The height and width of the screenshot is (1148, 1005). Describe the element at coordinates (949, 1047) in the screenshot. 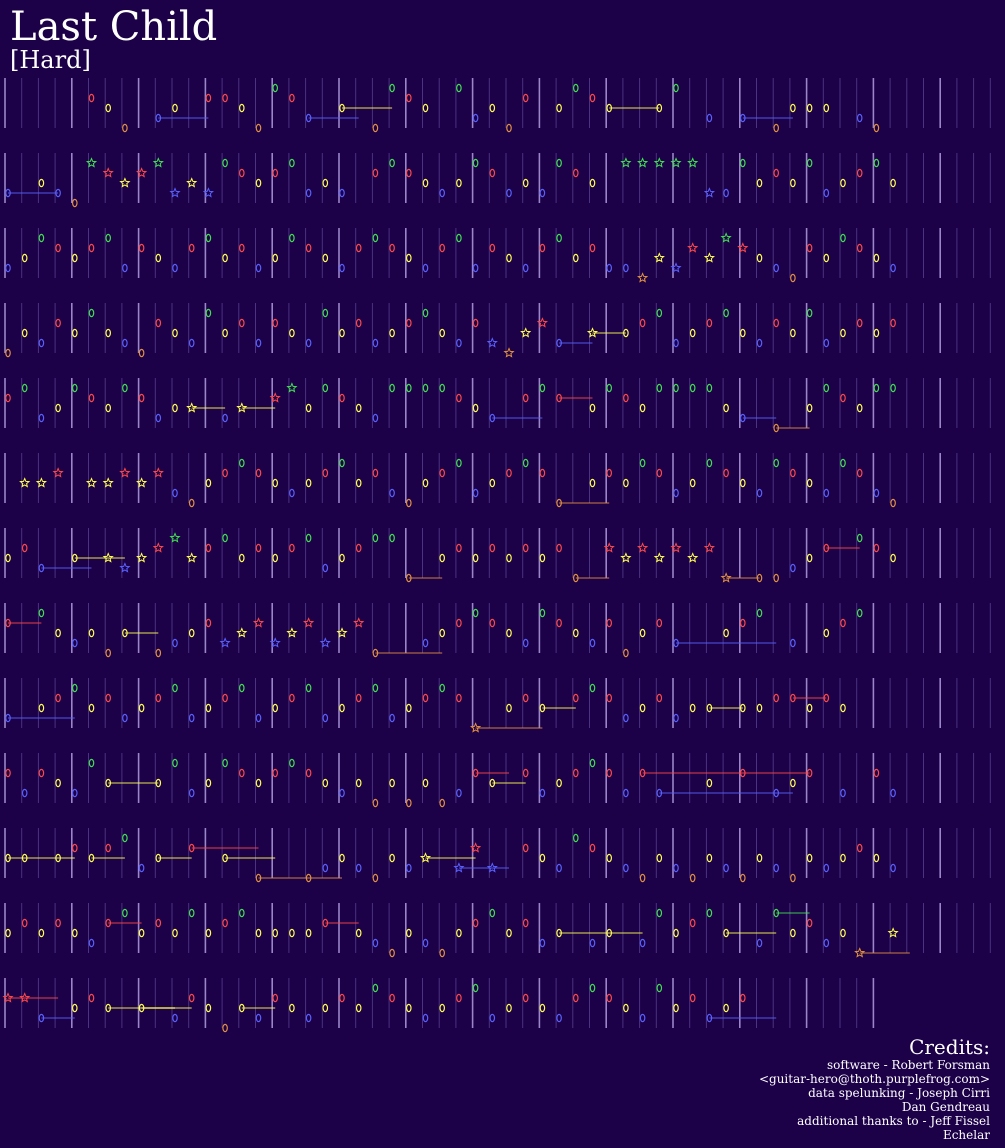

I see `credits-heading: Credits:` at that location.